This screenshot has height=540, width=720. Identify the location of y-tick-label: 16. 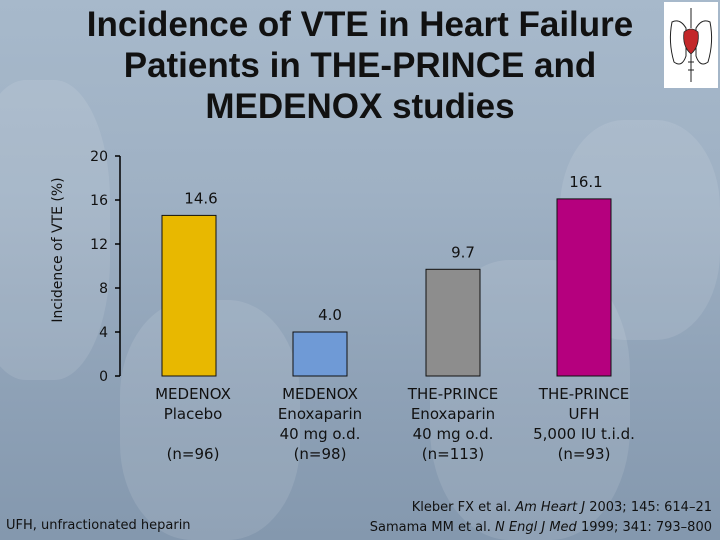
(99, 201).